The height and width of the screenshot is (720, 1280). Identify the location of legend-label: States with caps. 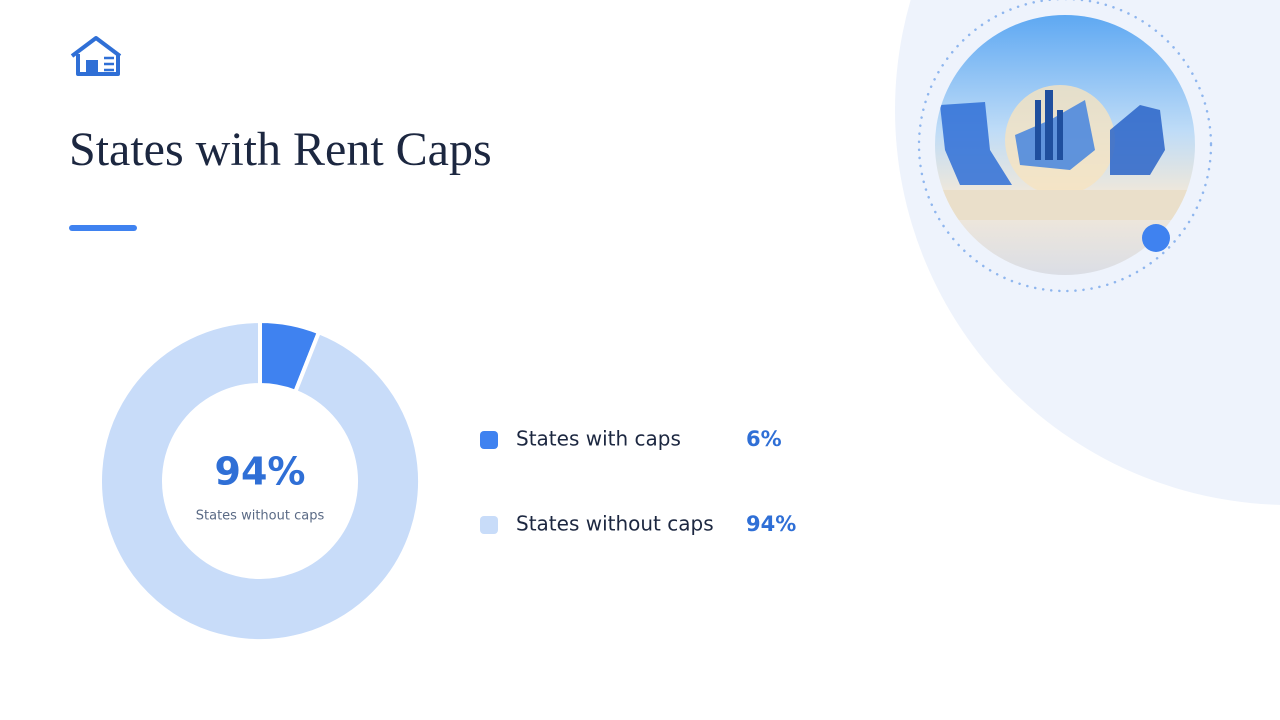
(598, 439).